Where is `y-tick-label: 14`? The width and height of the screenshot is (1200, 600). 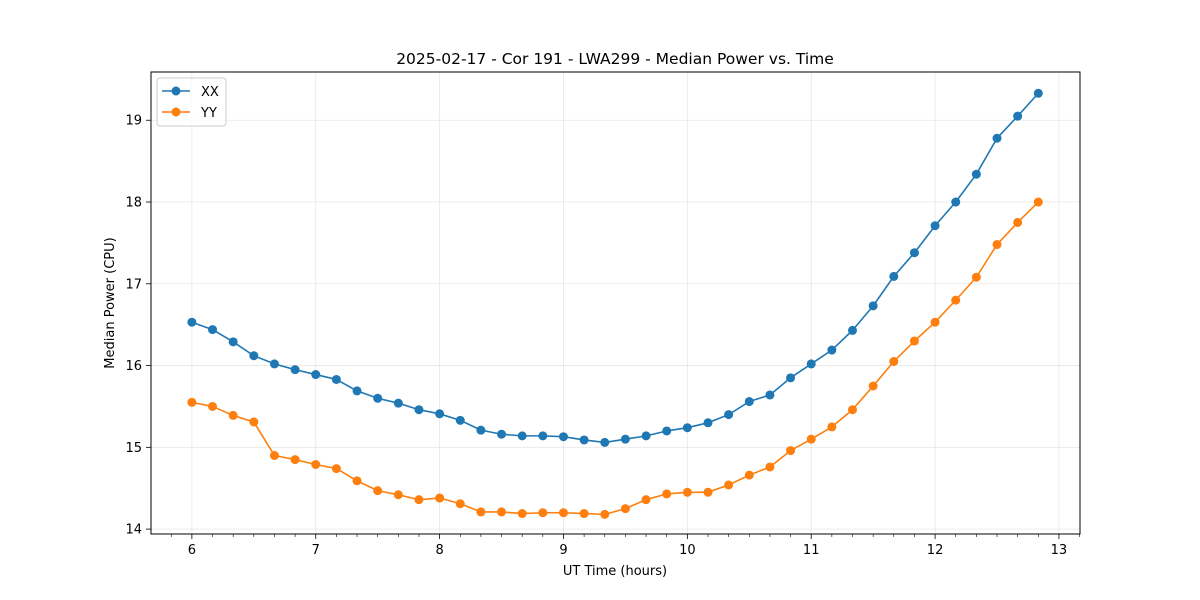
y-tick-label: 14 is located at coordinates (133, 530).